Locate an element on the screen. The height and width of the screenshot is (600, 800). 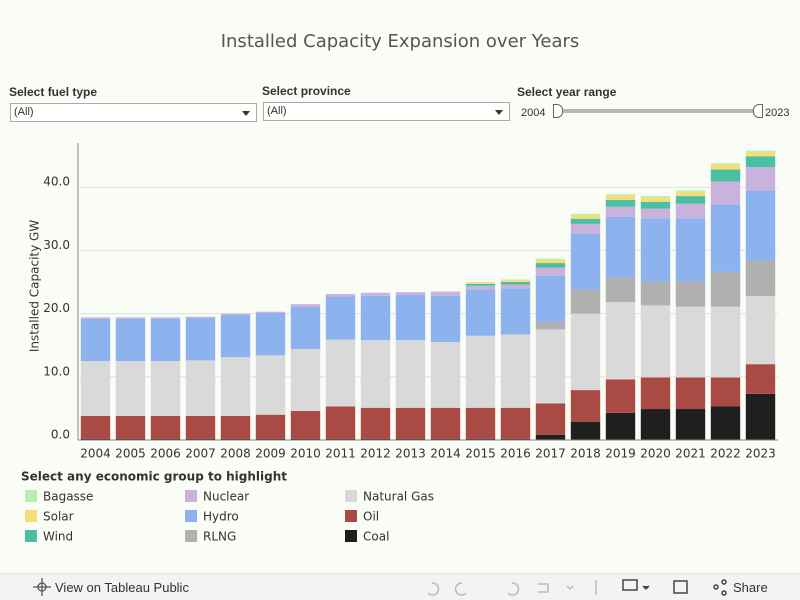
x-tick-label: 2012 is located at coordinates (375, 454).